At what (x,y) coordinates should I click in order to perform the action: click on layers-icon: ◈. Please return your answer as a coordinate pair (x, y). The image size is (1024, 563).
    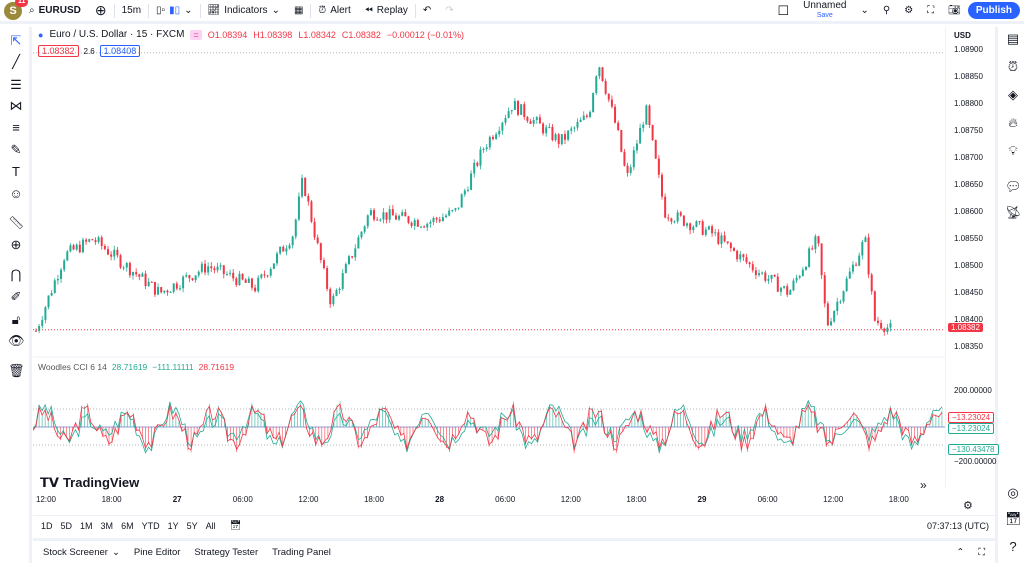
    Looking at the image, I should click on (1013, 94).